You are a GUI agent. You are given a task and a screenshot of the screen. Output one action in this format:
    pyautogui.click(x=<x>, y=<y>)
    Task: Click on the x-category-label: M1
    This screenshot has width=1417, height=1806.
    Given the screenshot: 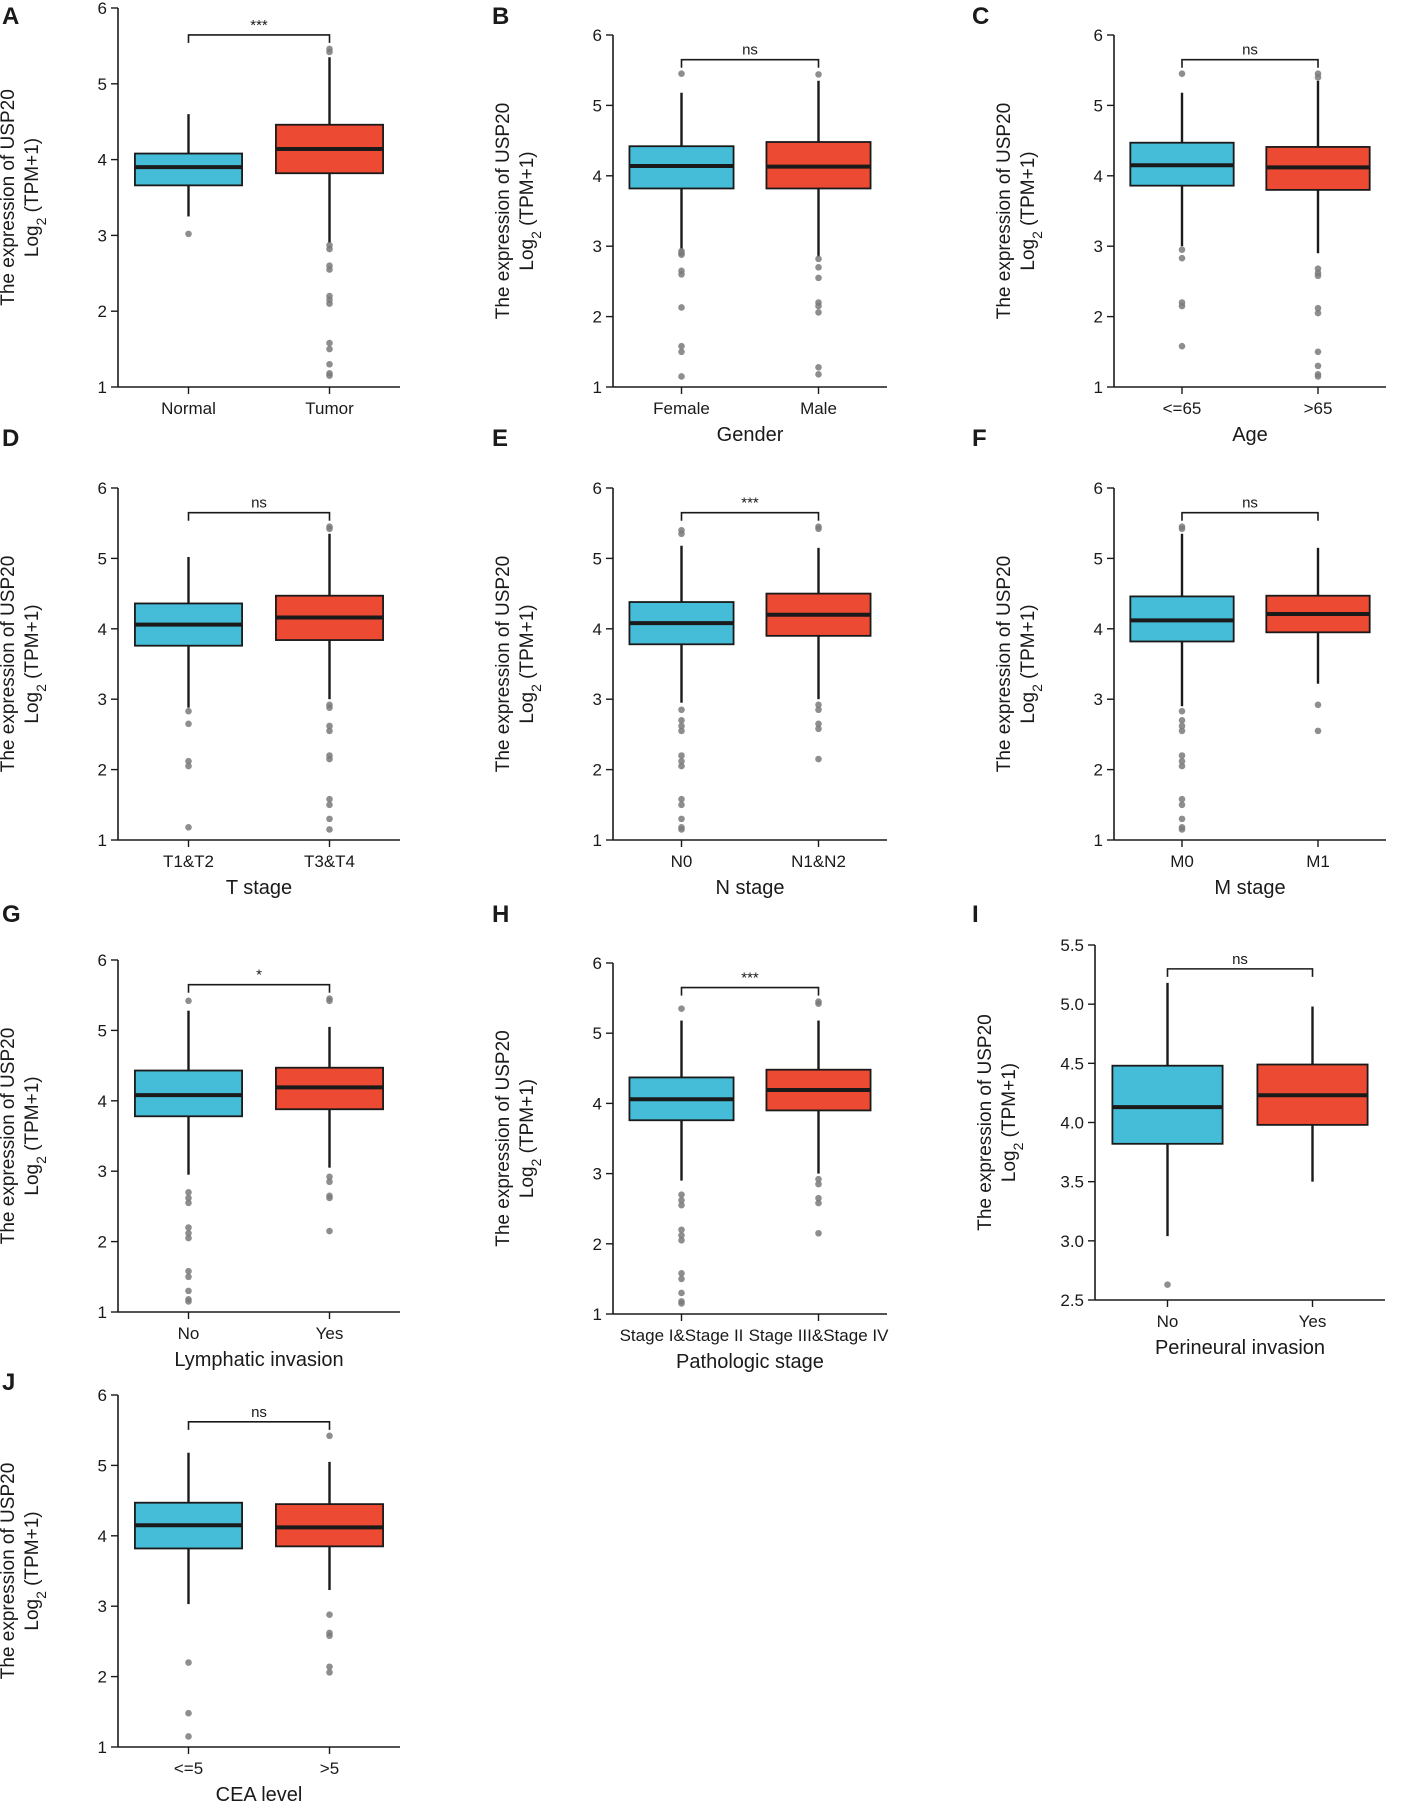 What is the action you would take?
    pyautogui.click(x=1318, y=861)
    